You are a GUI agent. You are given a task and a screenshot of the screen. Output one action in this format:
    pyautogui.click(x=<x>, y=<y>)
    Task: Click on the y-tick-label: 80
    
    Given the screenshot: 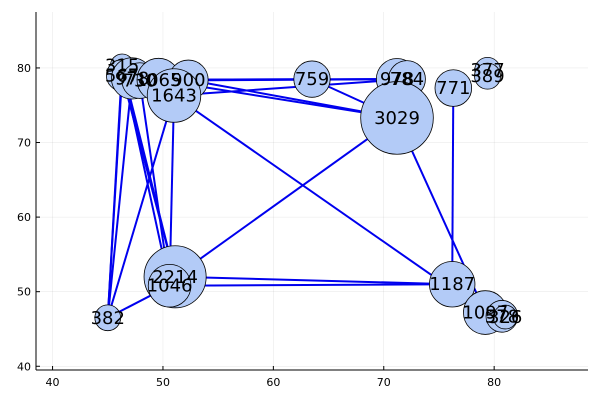 What is the action you would take?
    pyautogui.click(x=24, y=68)
    